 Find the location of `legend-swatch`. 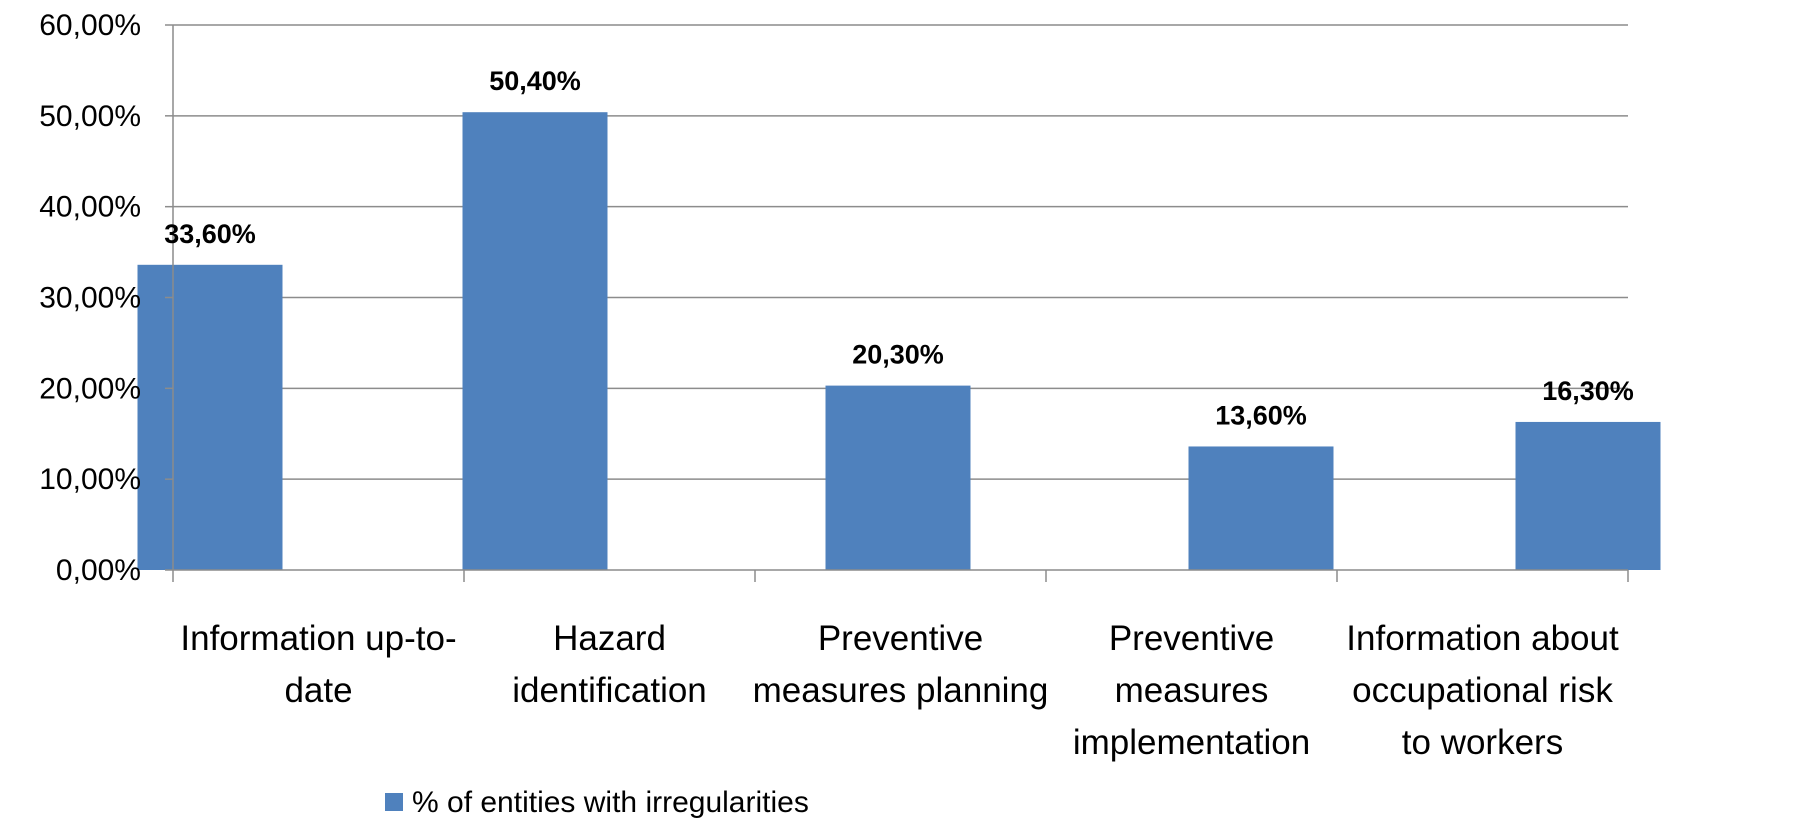

legend-swatch is located at coordinates (394, 802).